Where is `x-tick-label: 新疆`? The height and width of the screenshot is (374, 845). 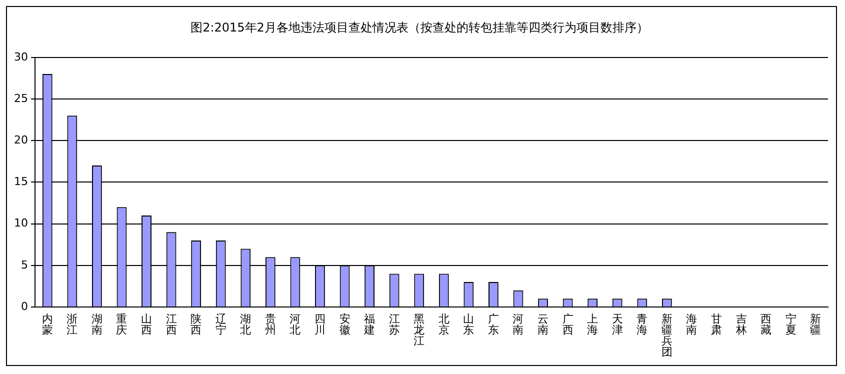 x-tick-label: 新疆 is located at coordinates (816, 324).